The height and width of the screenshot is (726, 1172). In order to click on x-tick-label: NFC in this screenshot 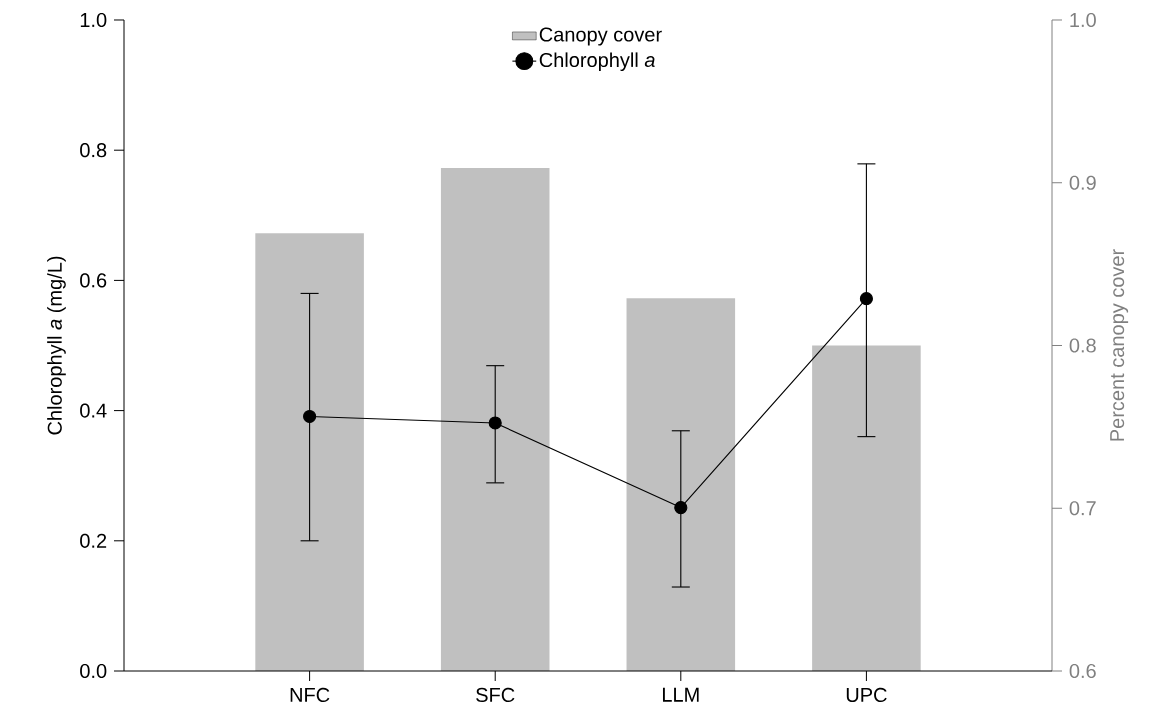, I will do `click(310, 695)`.